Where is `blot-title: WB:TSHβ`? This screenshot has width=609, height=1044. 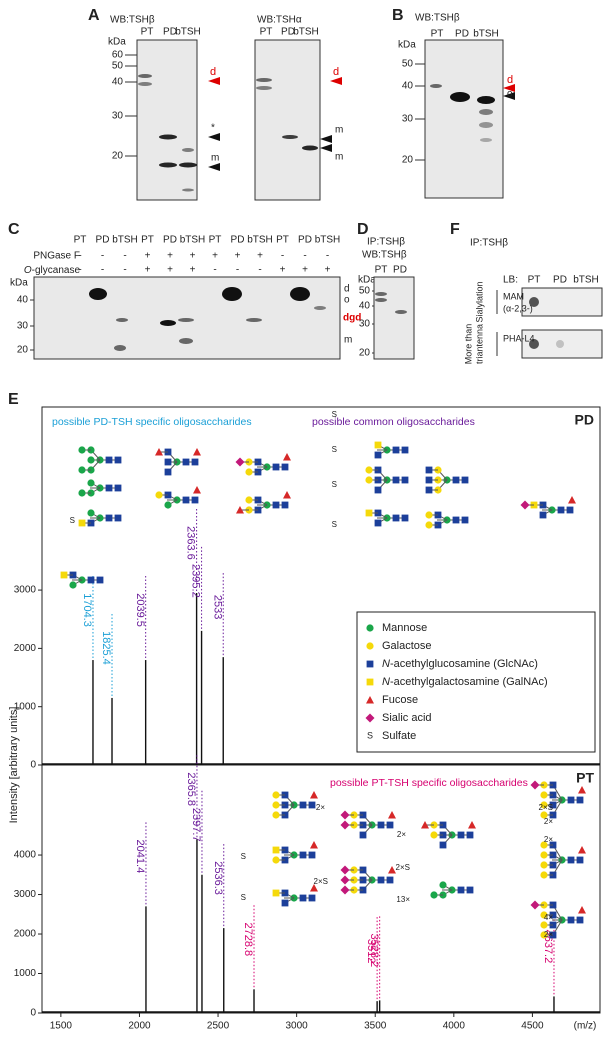
blot-title: WB:TSHβ is located at coordinates (132, 20).